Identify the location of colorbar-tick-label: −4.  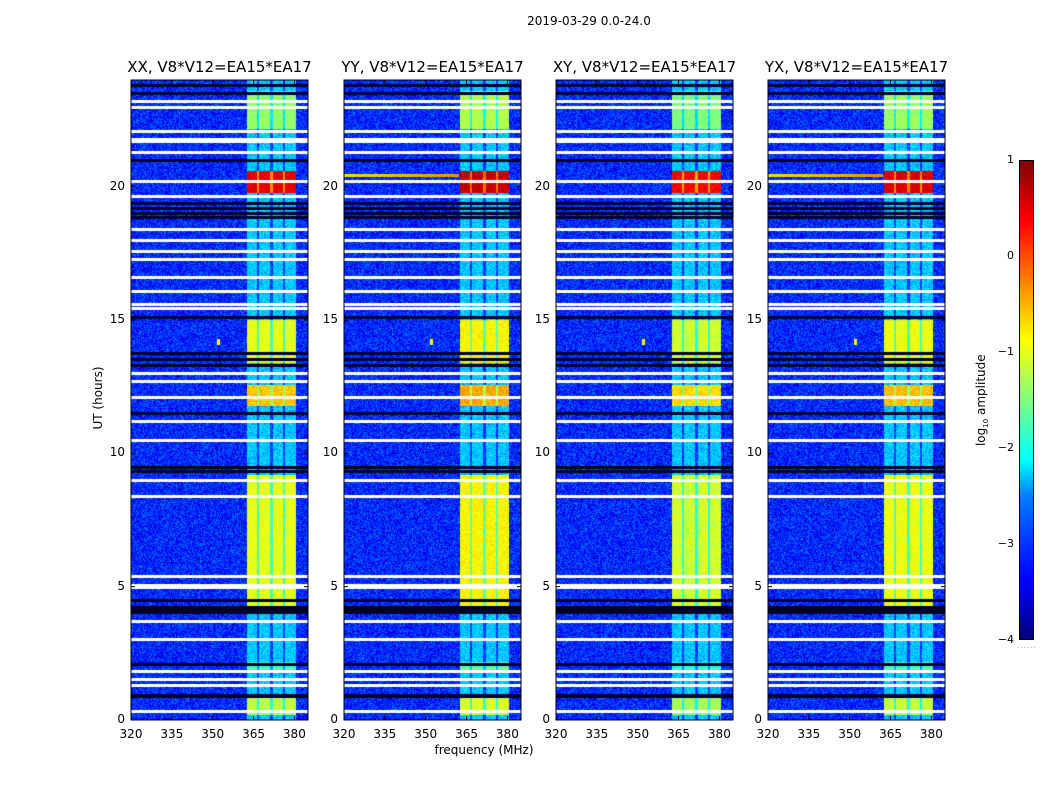
(1005, 639).